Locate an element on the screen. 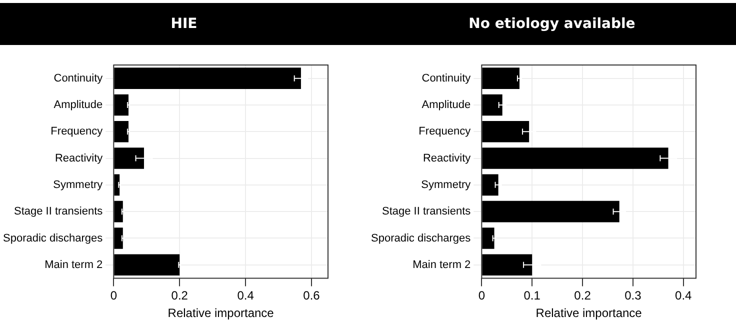  x-tick-label: 0.6 is located at coordinates (311, 295).